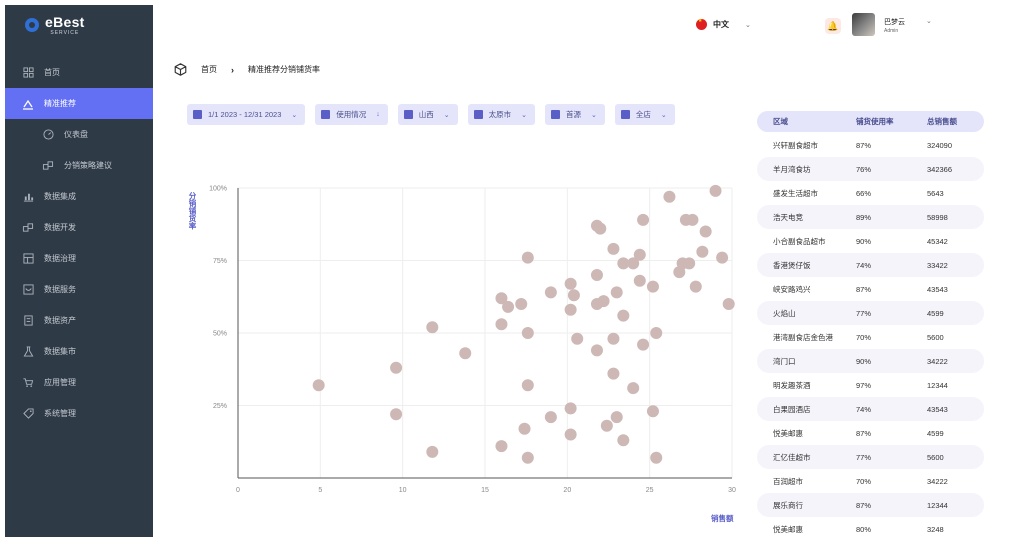 Image resolution: width=1024 pixels, height=537 pixels. Describe the element at coordinates (870, 505) in the screenshot. I see `table-row: 展乐商行 87% 12344` at that location.